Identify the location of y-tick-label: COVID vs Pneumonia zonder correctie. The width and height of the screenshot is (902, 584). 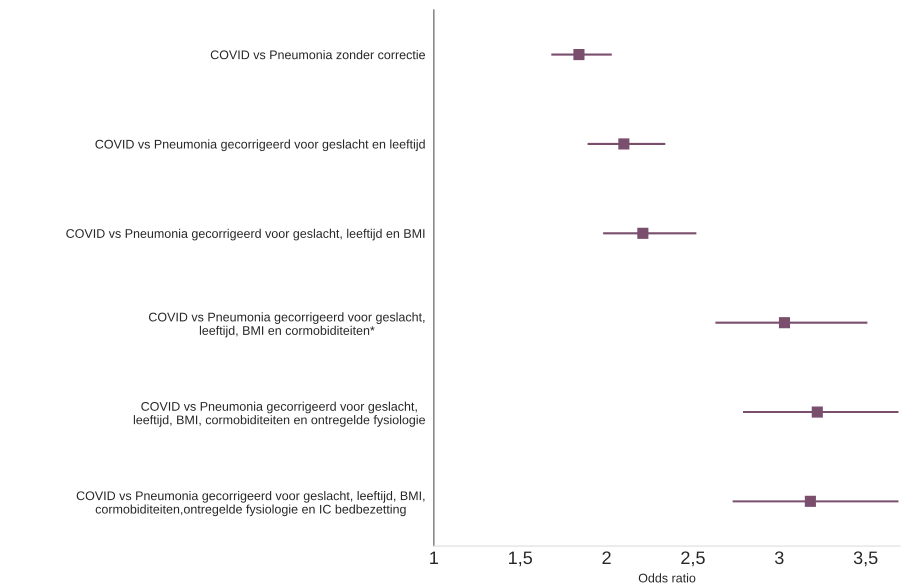
(317, 55).